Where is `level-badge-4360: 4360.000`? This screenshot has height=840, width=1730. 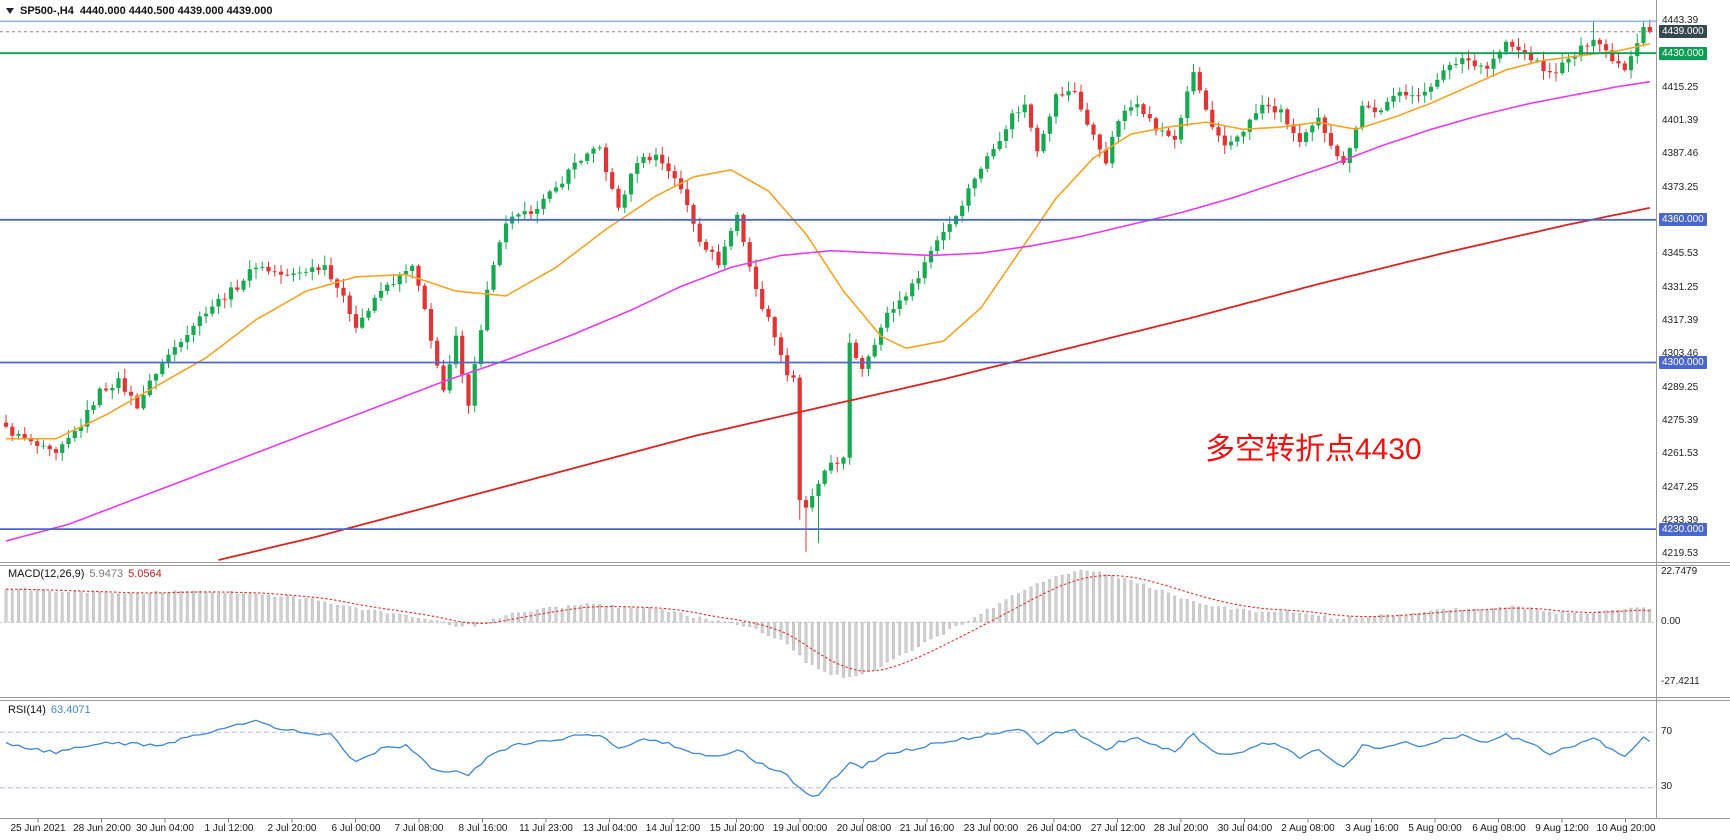 level-badge-4360: 4360.000 is located at coordinates (1683, 219).